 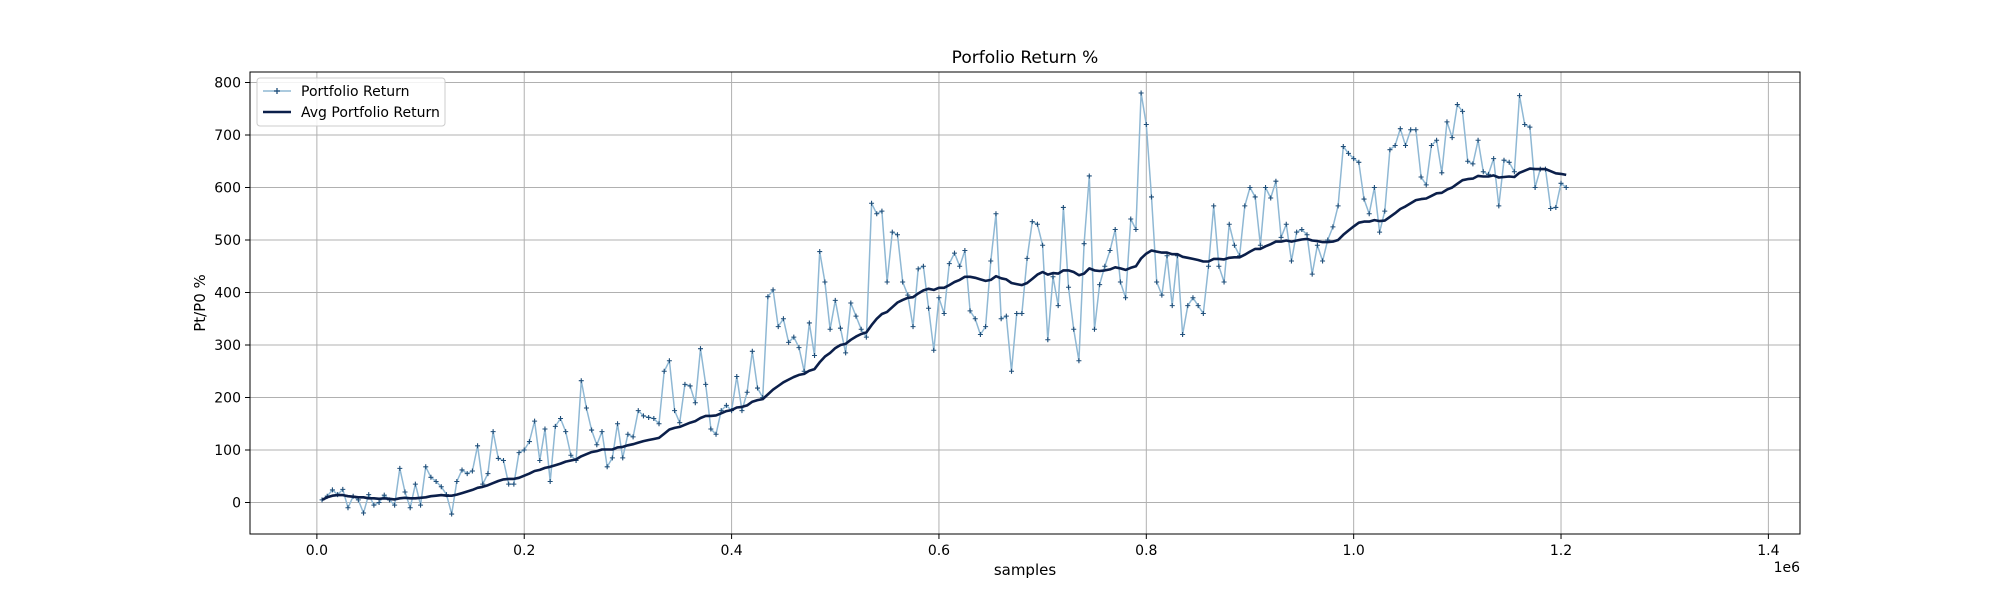 I want to click on legend-box, so click(x=351, y=102).